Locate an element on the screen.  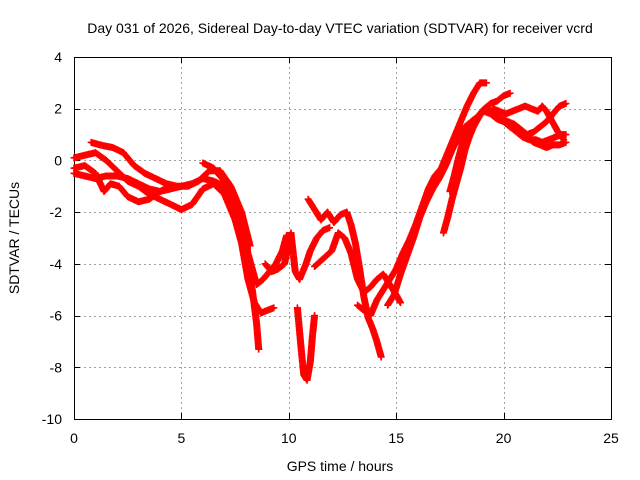
x-tick-label: 15 is located at coordinates (396, 438).